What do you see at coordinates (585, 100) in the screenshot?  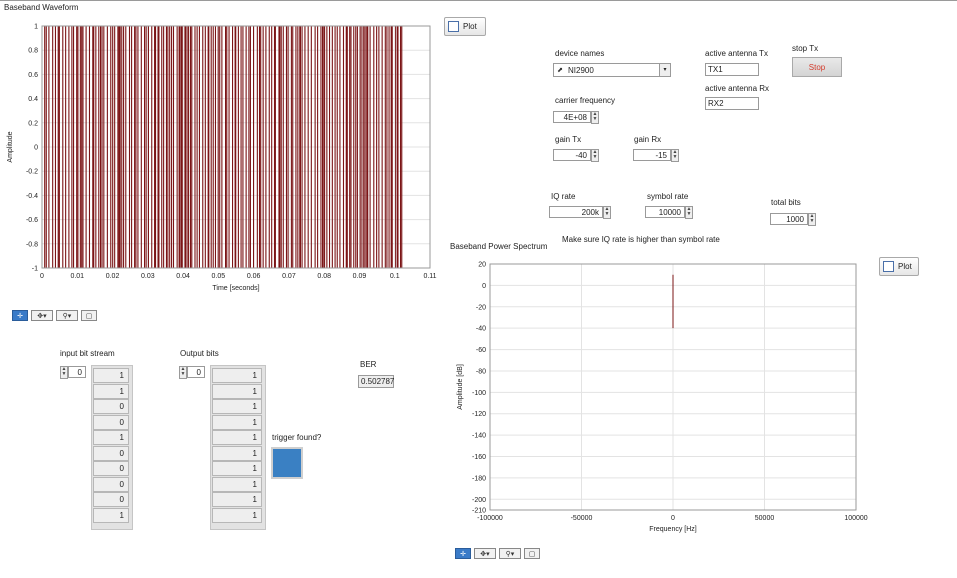 I see `carrier-frequency-label: carrier frequency` at bounding box center [585, 100].